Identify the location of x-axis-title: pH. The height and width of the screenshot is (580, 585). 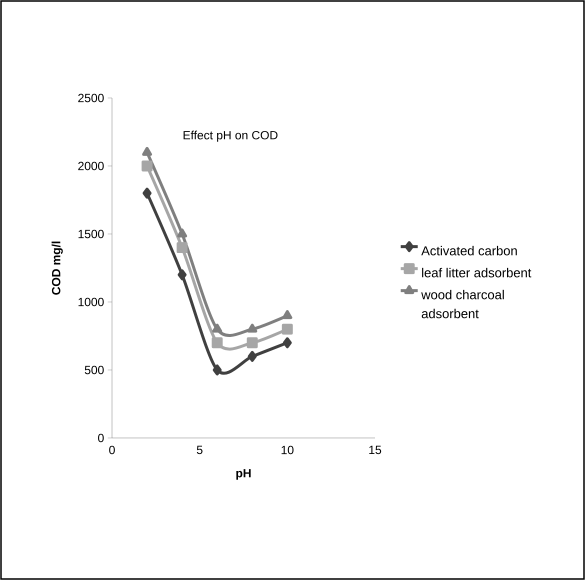
(243, 474).